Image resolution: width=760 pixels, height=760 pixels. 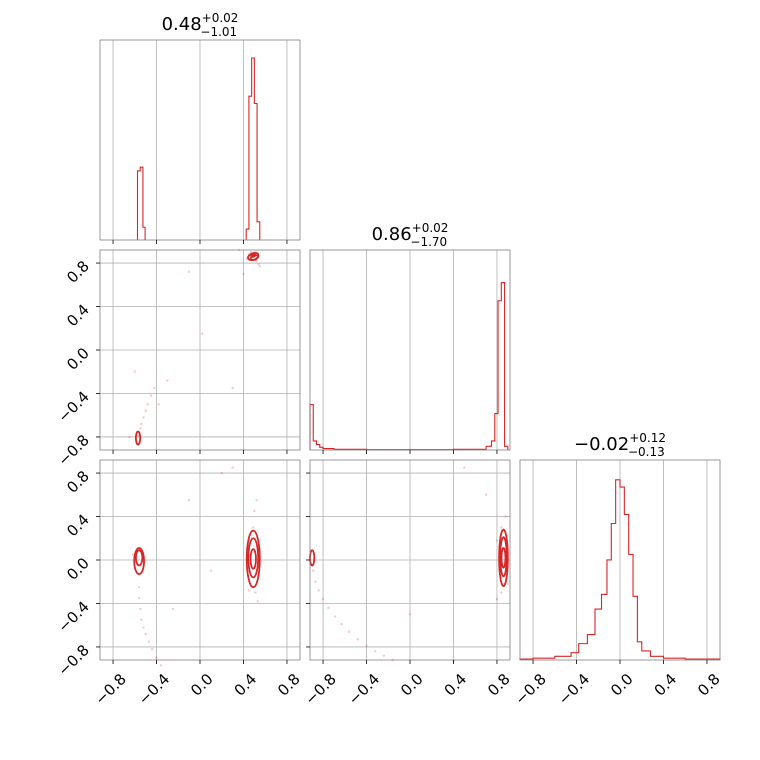 What do you see at coordinates (646, 452) in the screenshot?
I see `hist-panel-2-title-lower: −0.13` at bounding box center [646, 452].